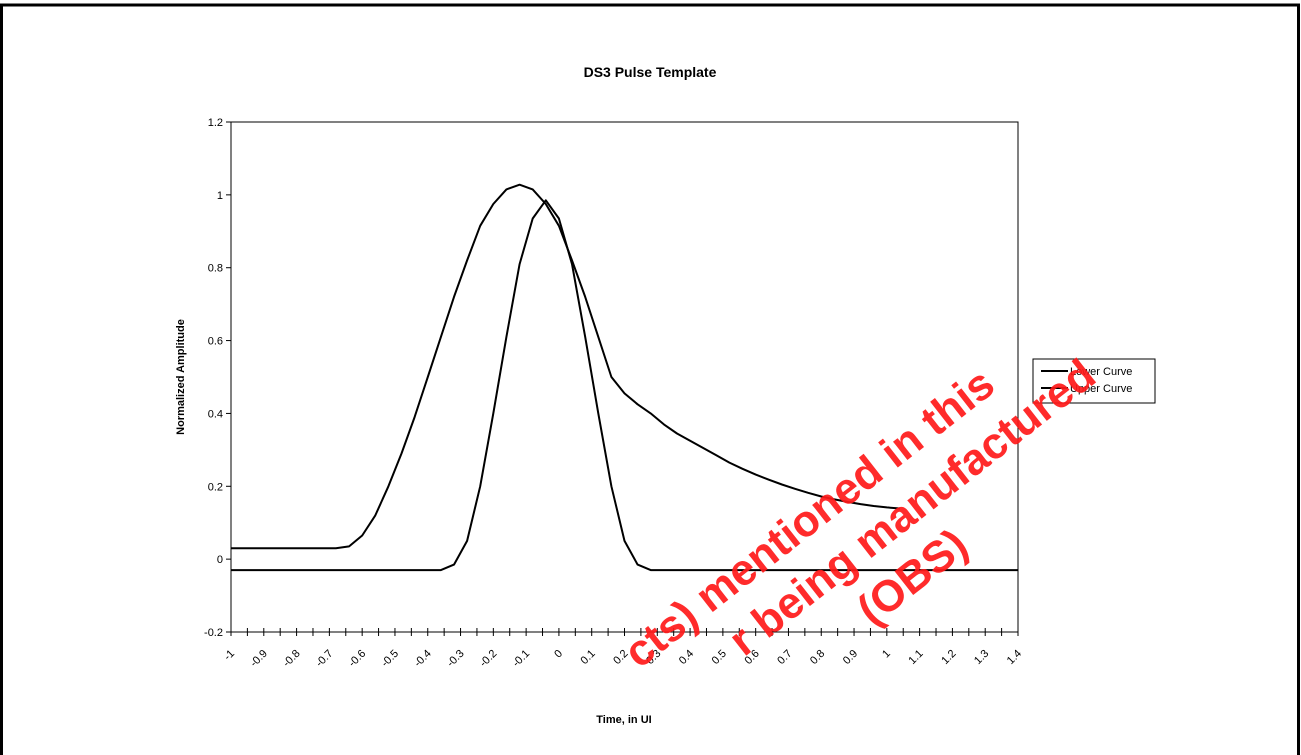 The height and width of the screenshot is (755, 1301). I want to click on legend-box, so click(1094, 381).